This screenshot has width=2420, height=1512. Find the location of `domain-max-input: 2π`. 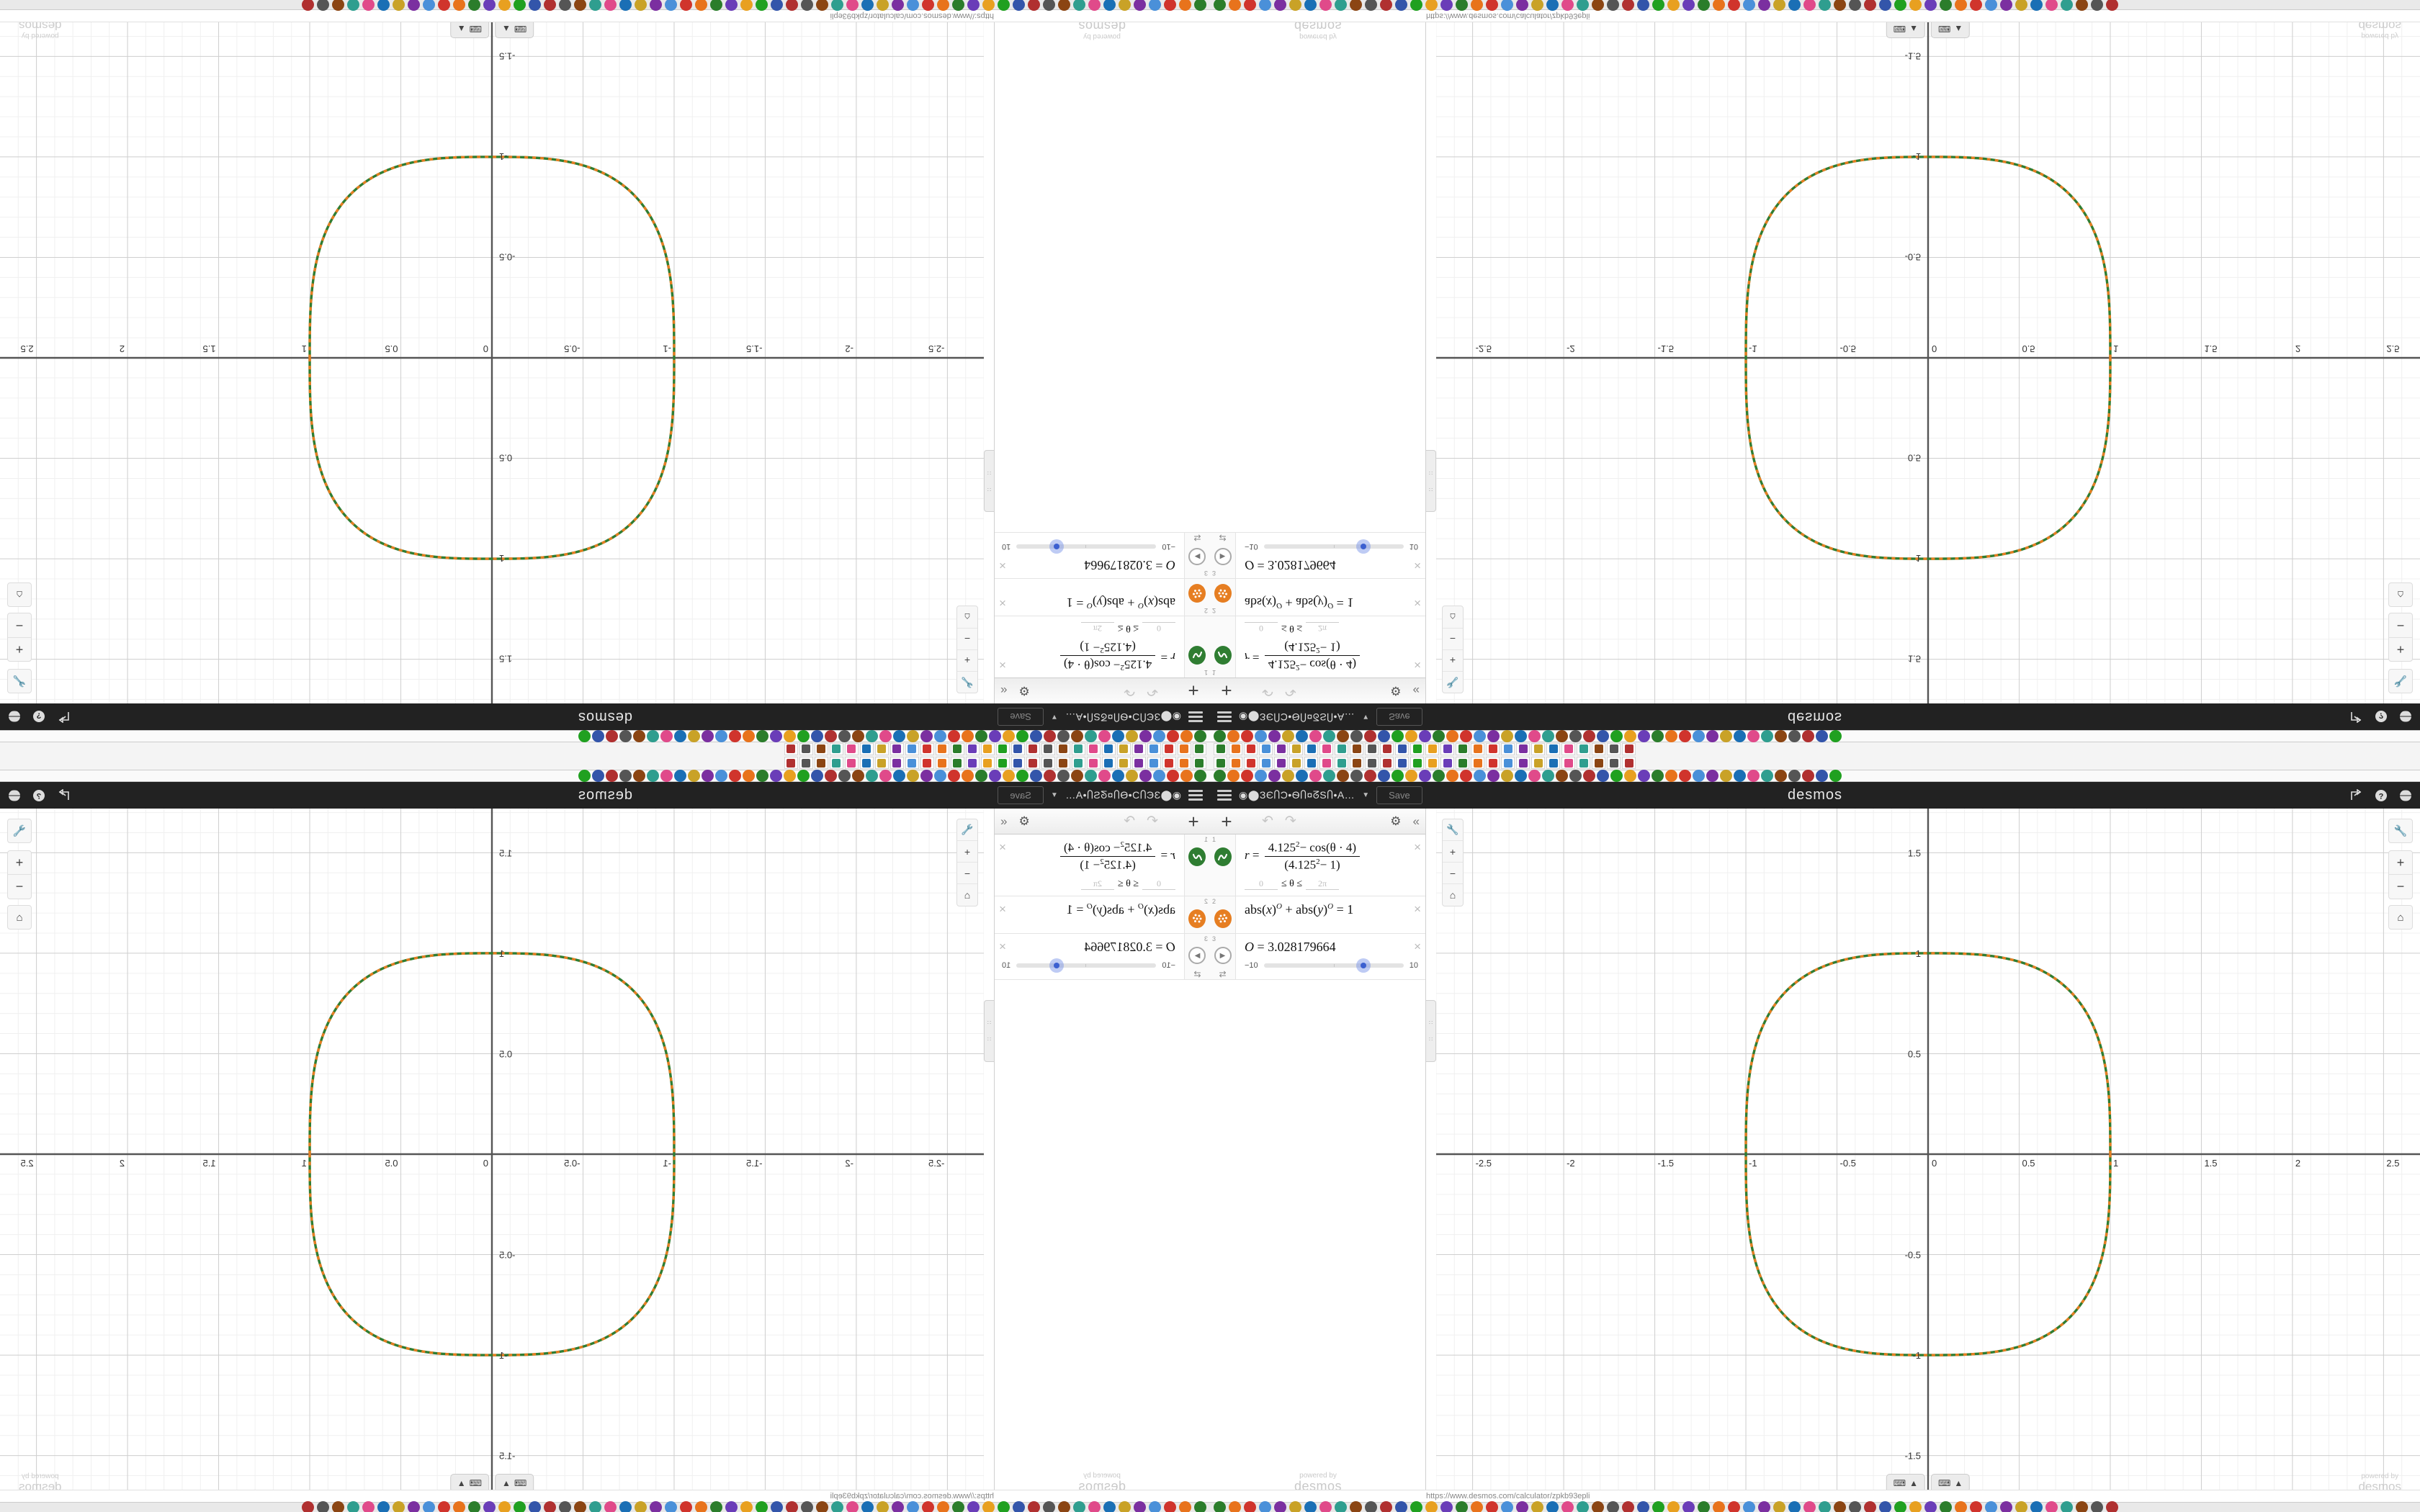

domain-max-input: 2π is located at coordinates (1097, 884).